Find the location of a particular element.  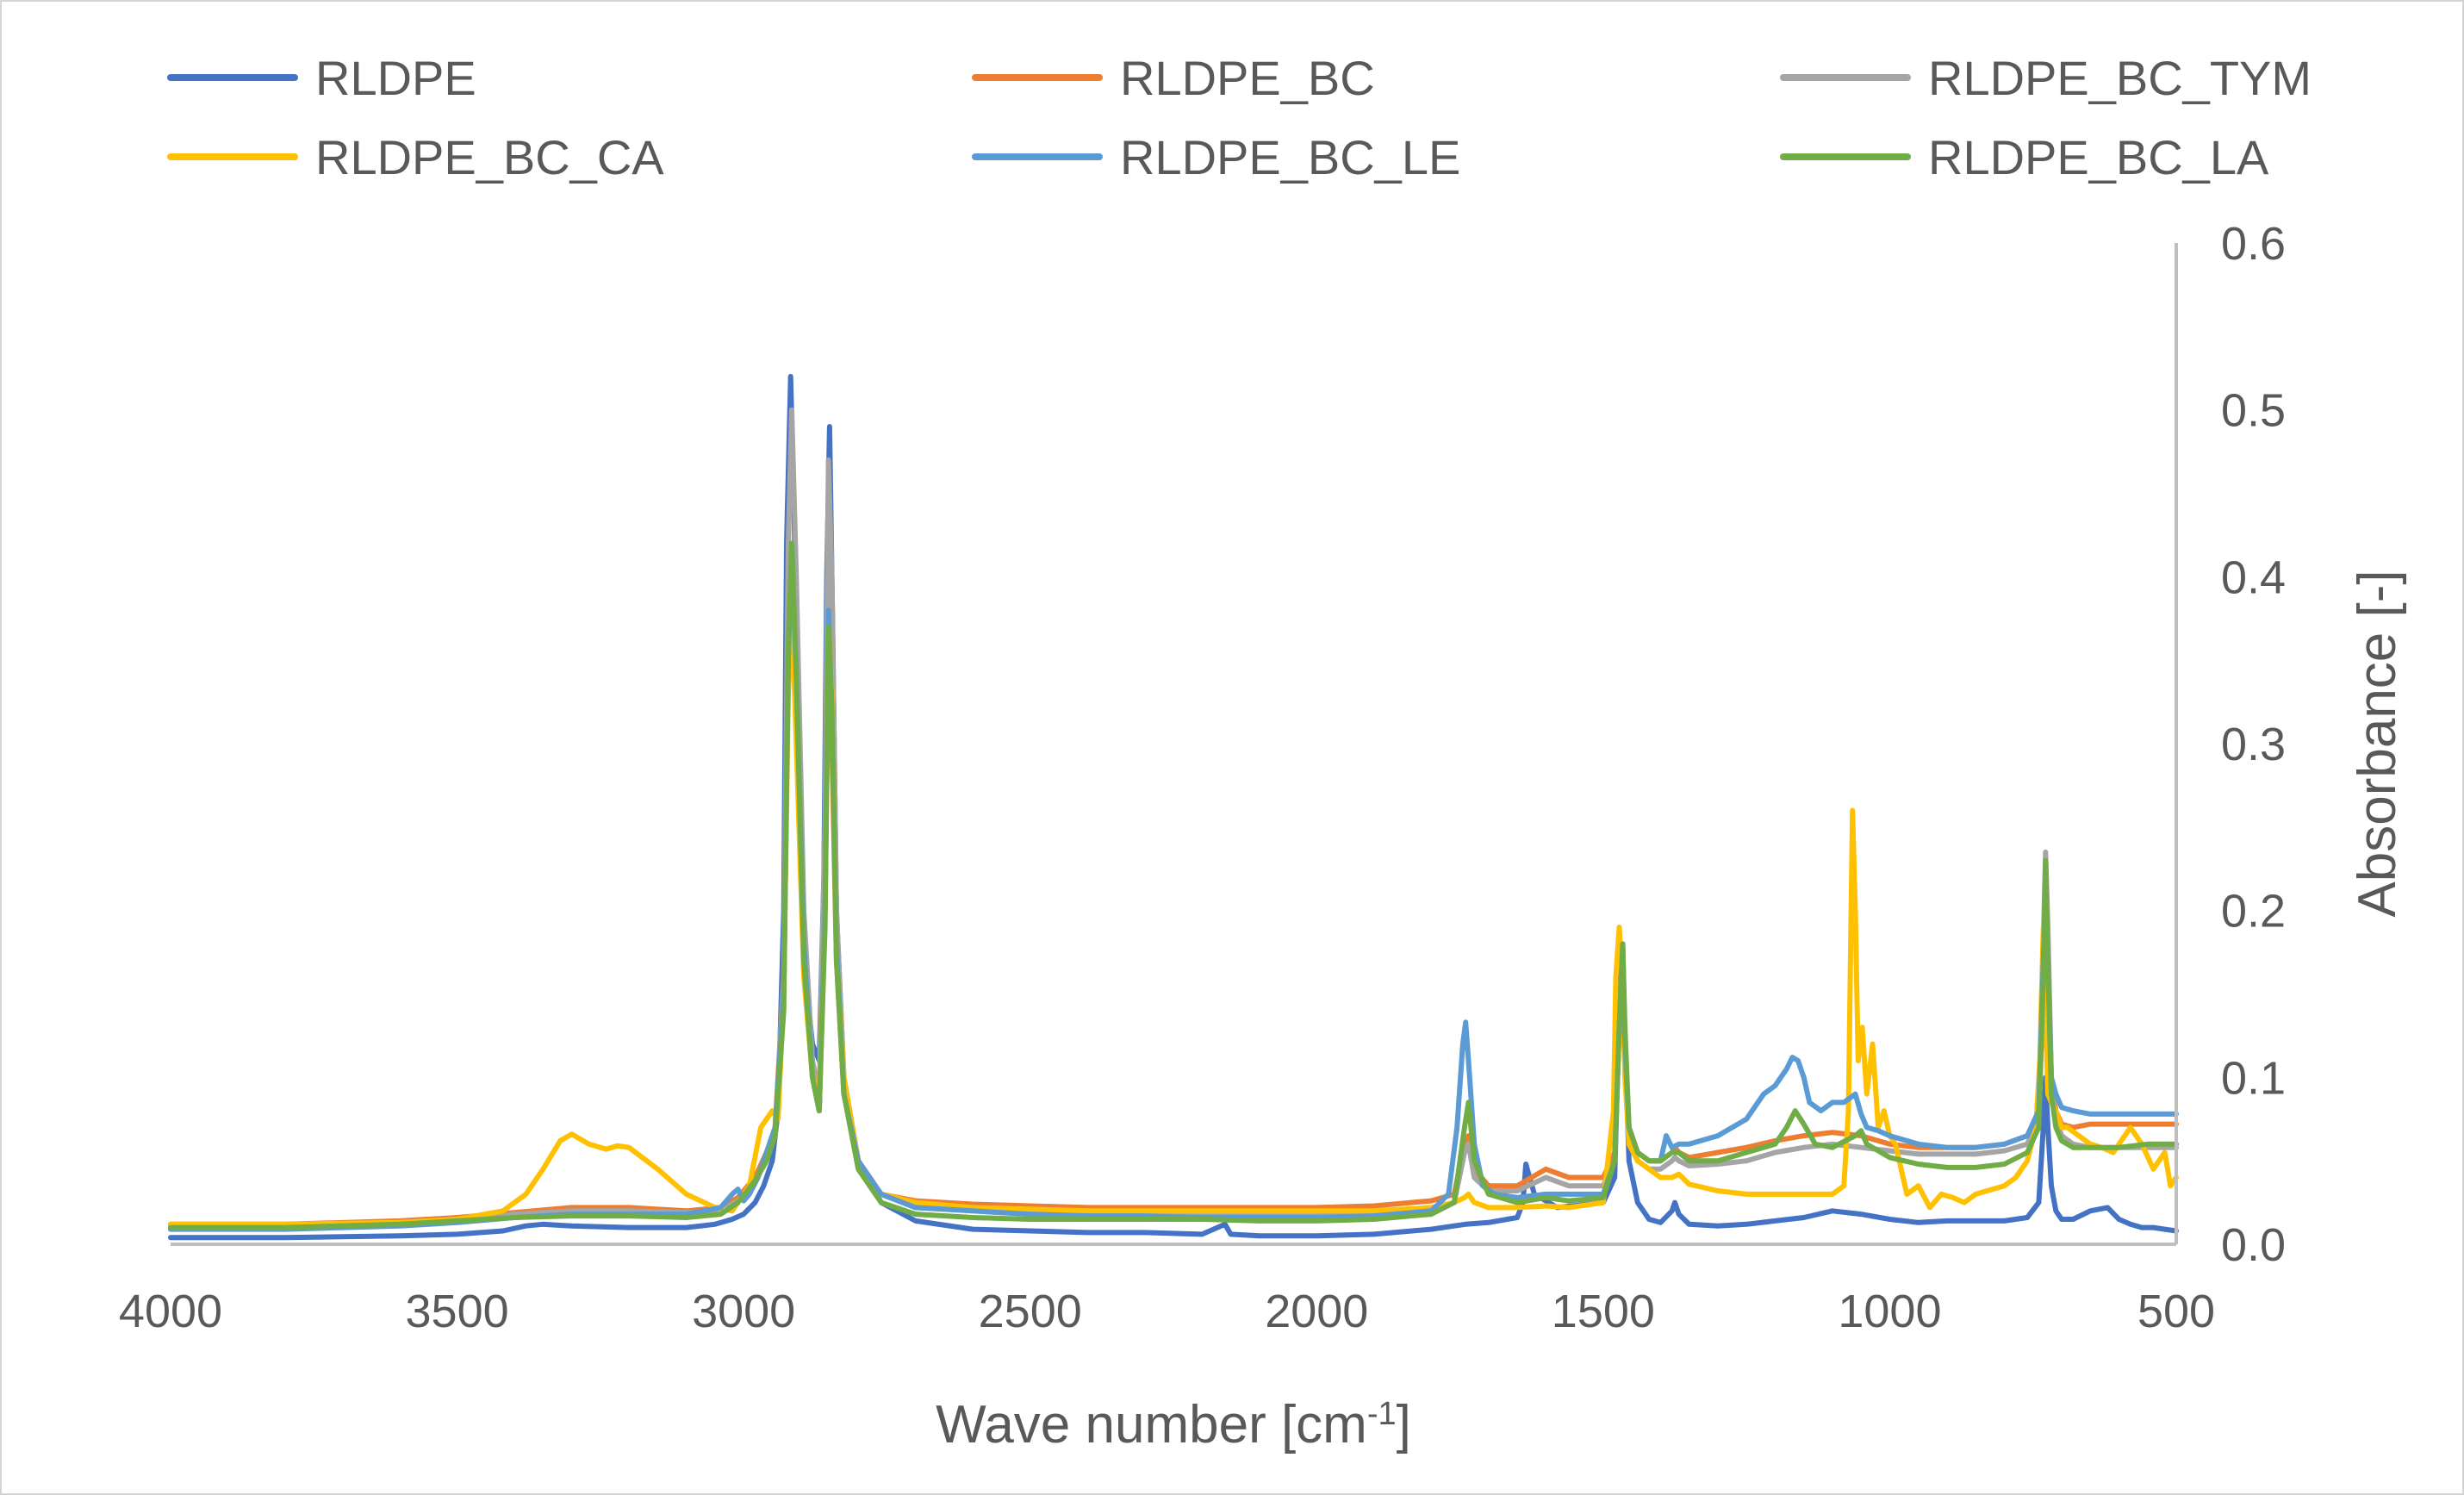

x-axis-title: Wave number [cm-1] is located at coordinates (1174, 1425).